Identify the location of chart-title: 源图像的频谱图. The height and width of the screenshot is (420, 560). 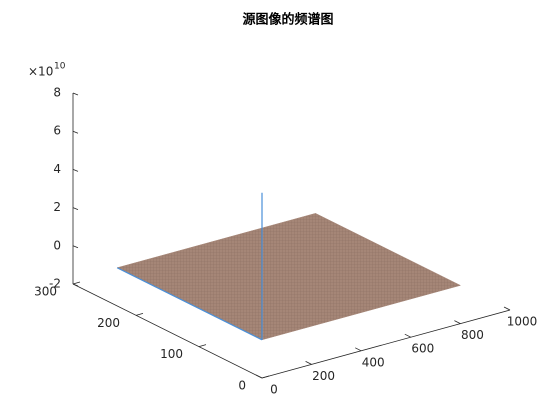
(287, 20).